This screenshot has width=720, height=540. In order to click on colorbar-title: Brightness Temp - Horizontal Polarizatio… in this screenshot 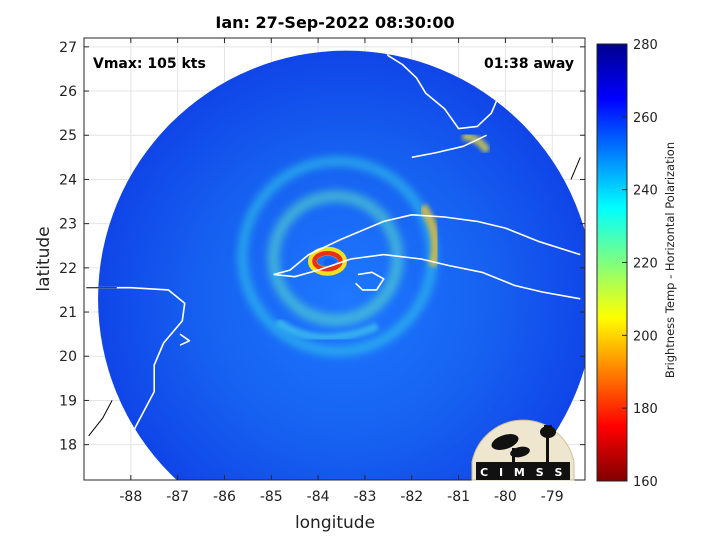, I will do `click(670, 260)`.